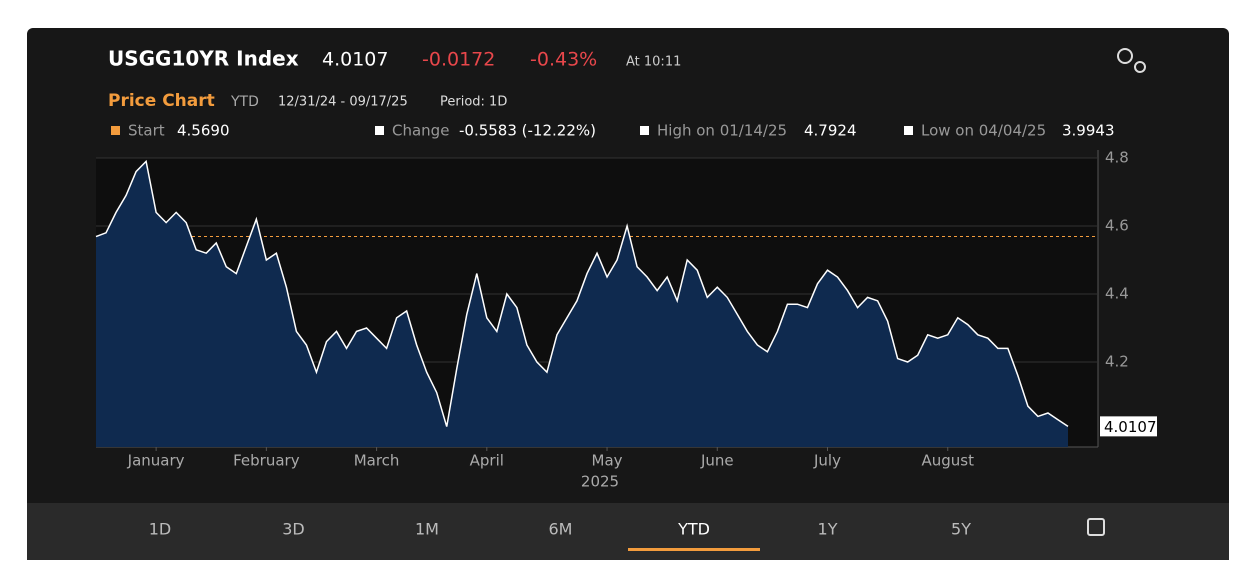 The height and width of the screenshot is (584, 1250). Describe the element at coordinates (203, 131) in the screenshot. I see `stat-value: 4.5690` at that location.